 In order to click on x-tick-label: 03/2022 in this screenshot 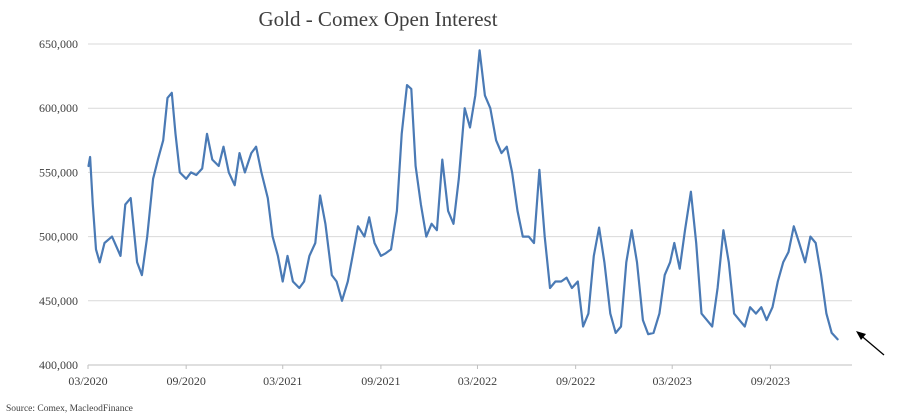, I will do `click(477, 381)`.